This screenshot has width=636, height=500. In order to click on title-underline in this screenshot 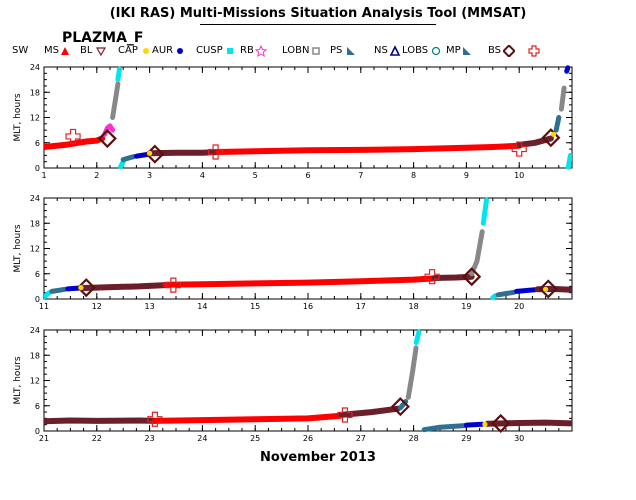, I will do `click(318, 24)`.